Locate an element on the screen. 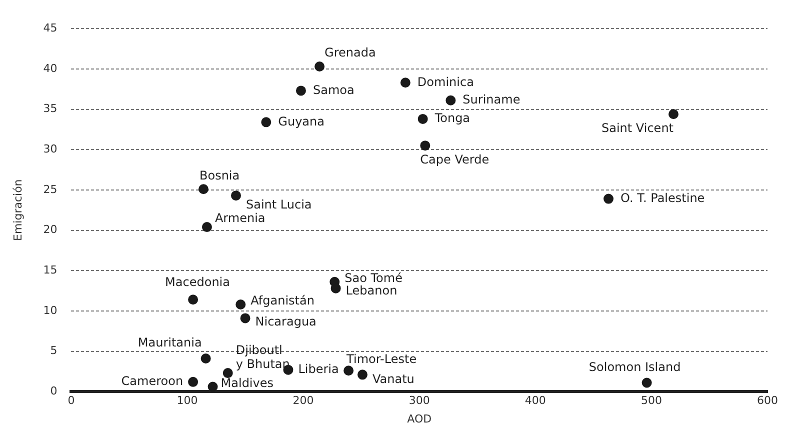  y-tick-label: 45 is located at coordinates (50, 27).